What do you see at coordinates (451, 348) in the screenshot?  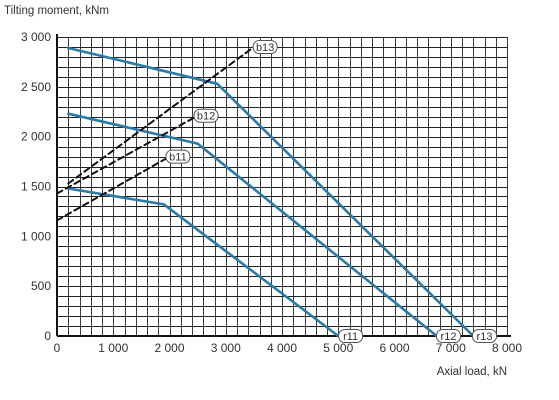 I see `x-tick-label: 7 000` at bounding box center [451, 348].